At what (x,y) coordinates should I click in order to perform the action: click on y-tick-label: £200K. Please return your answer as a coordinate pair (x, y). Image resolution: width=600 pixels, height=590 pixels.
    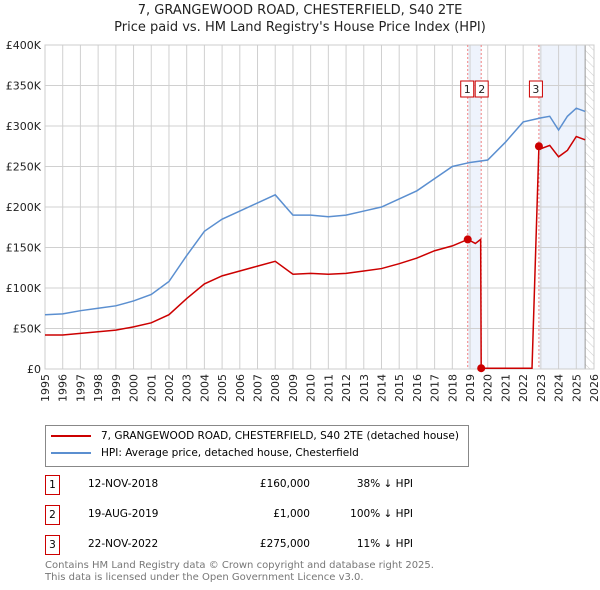
    Looking at the image, I should click on (24, 207).